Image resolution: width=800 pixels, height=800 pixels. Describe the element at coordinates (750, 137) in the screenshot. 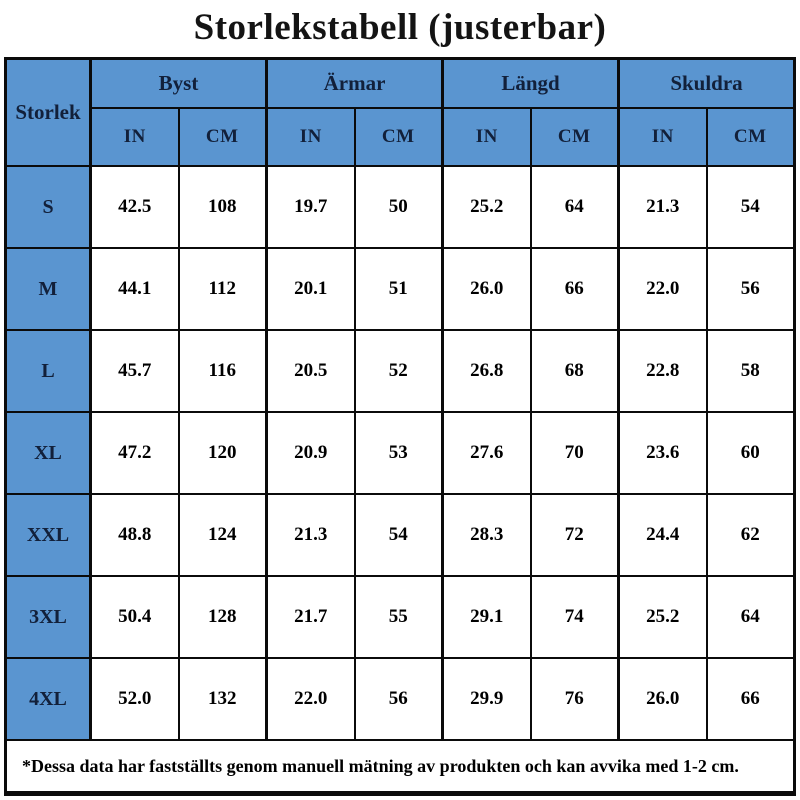

I see `unit-header-skuldra-cm: CM` at that location.